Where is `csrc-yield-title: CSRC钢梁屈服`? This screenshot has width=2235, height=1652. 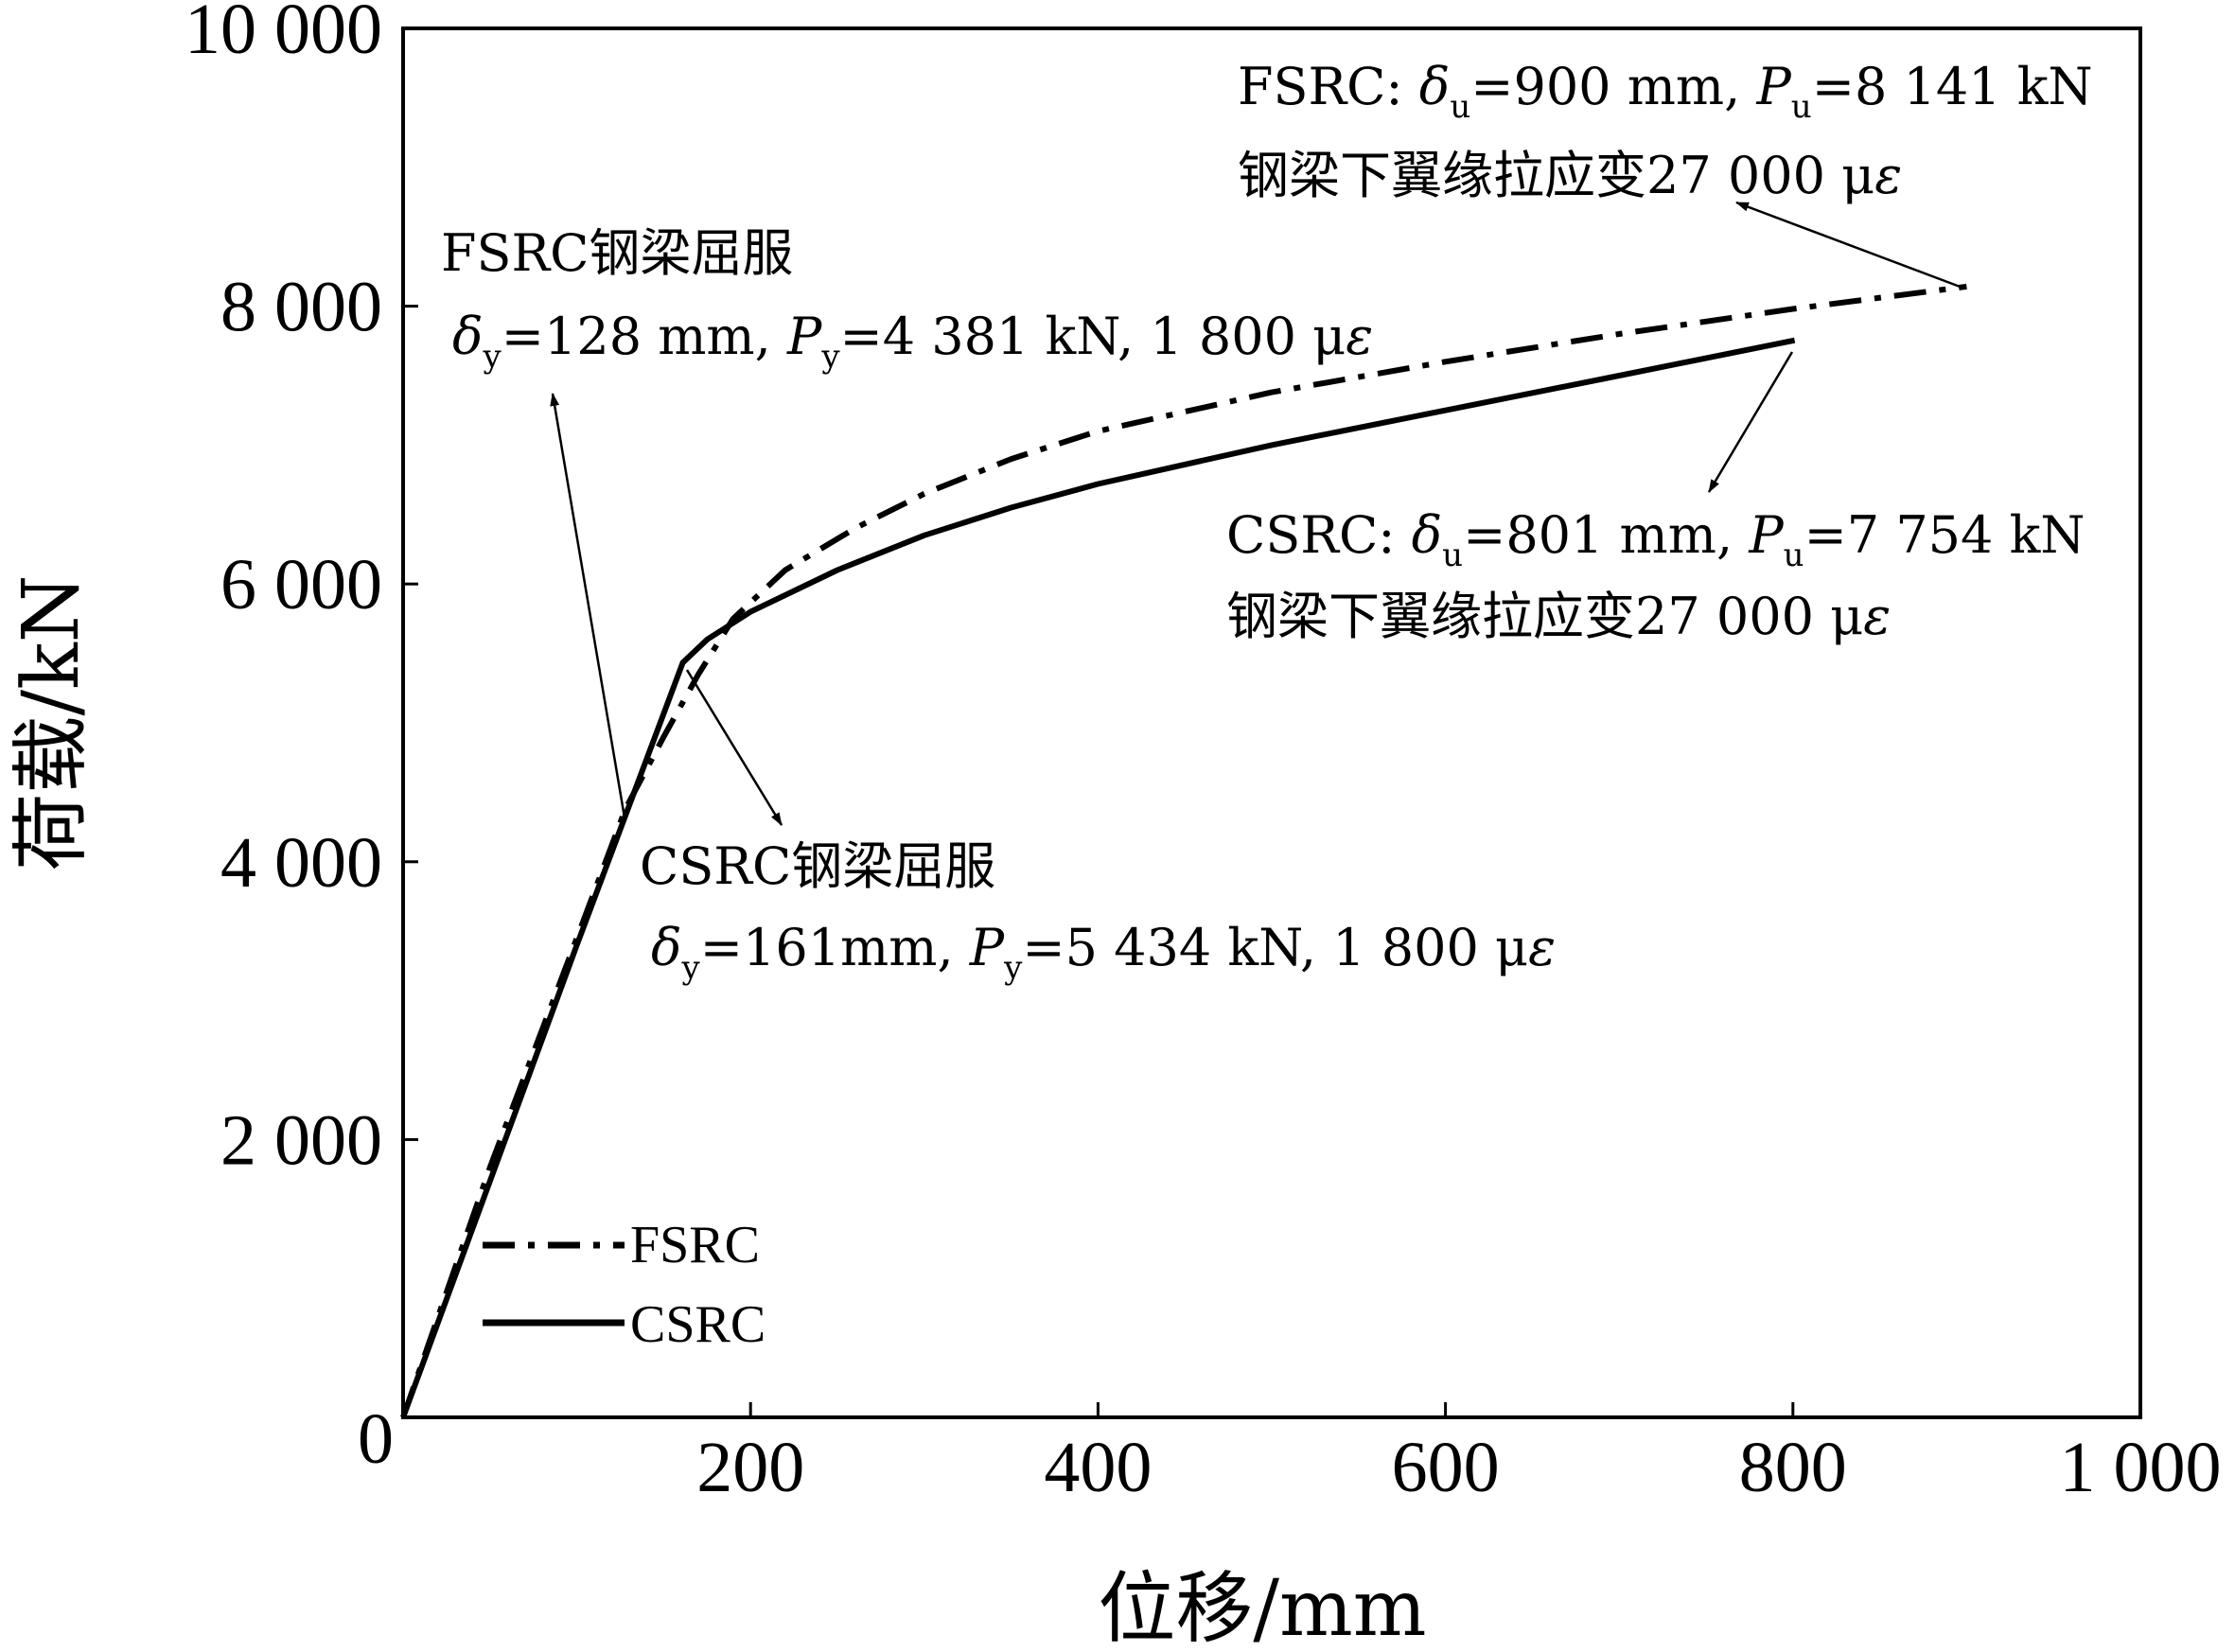 csrc-yield-title: CSRC钢梁屈服 is located at coordinates (817, 866).